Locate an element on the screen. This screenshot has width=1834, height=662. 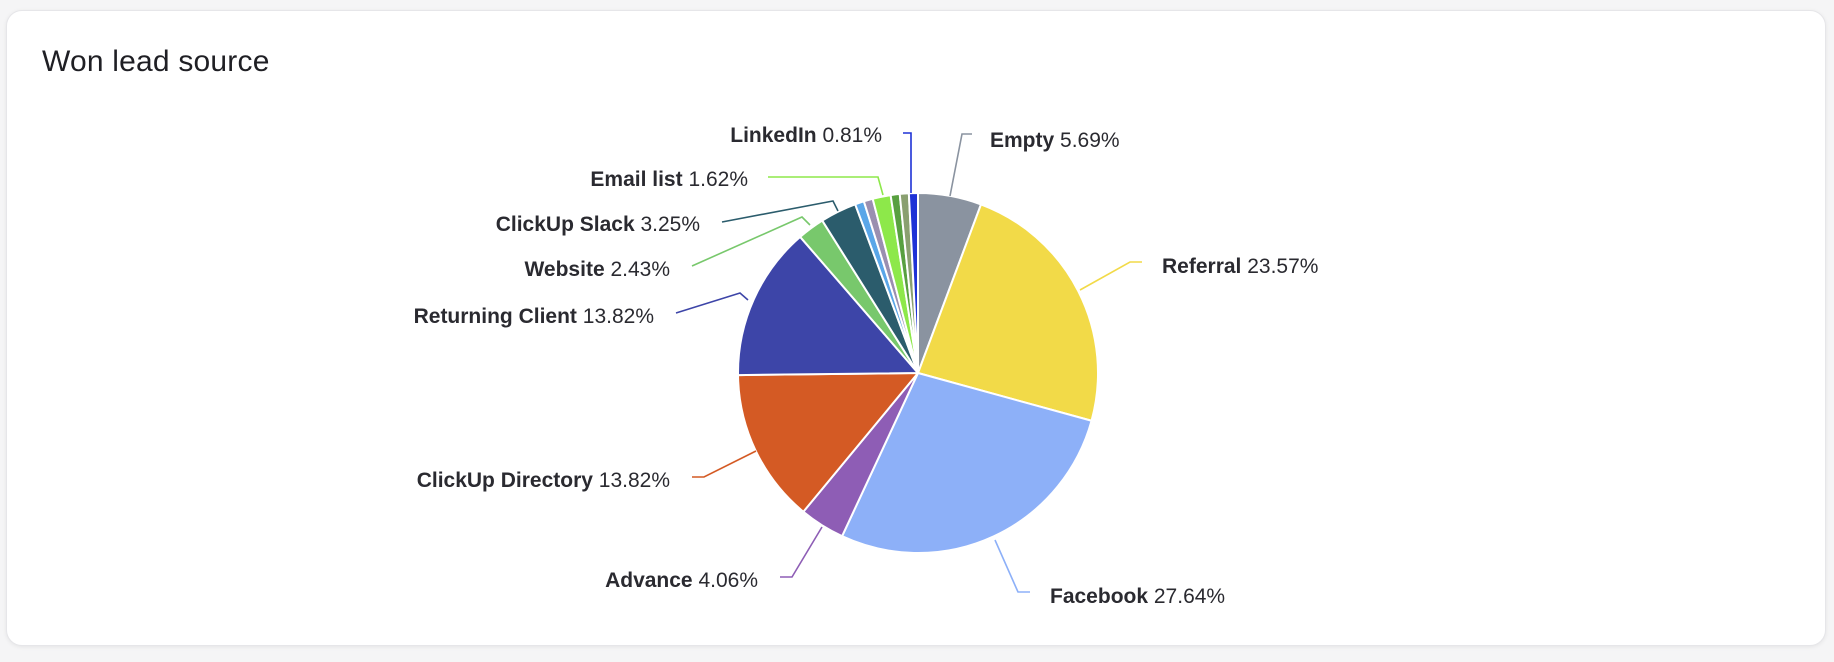
slice-label-returning-client: Returning Client 13.82% is located at coordinates (534, 316).